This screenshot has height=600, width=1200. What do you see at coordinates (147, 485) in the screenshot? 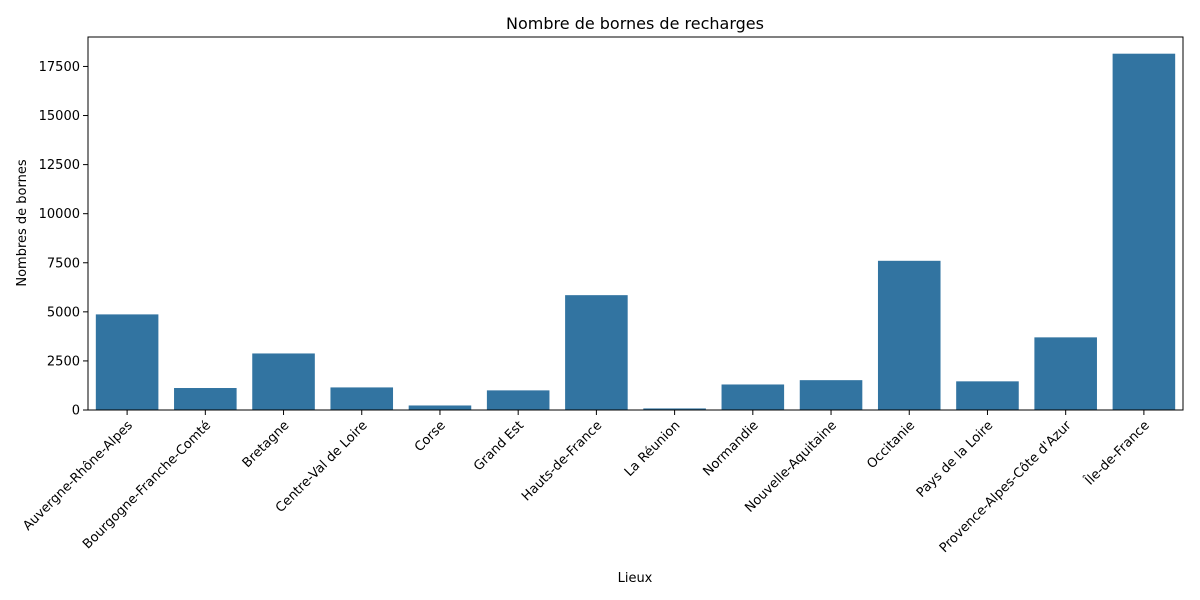
I see `x-tick-label: Bourgogne-Franche-Comté` at bounding box center [147, 485].